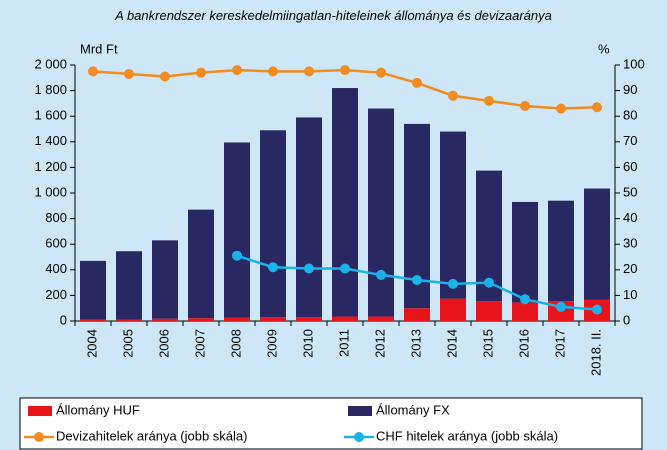 The width and height of the screenshot is (667, 450). Describe the element at coordinates (199, 343) in the screenshot. I see `x-tick-label: 2007` at that location.